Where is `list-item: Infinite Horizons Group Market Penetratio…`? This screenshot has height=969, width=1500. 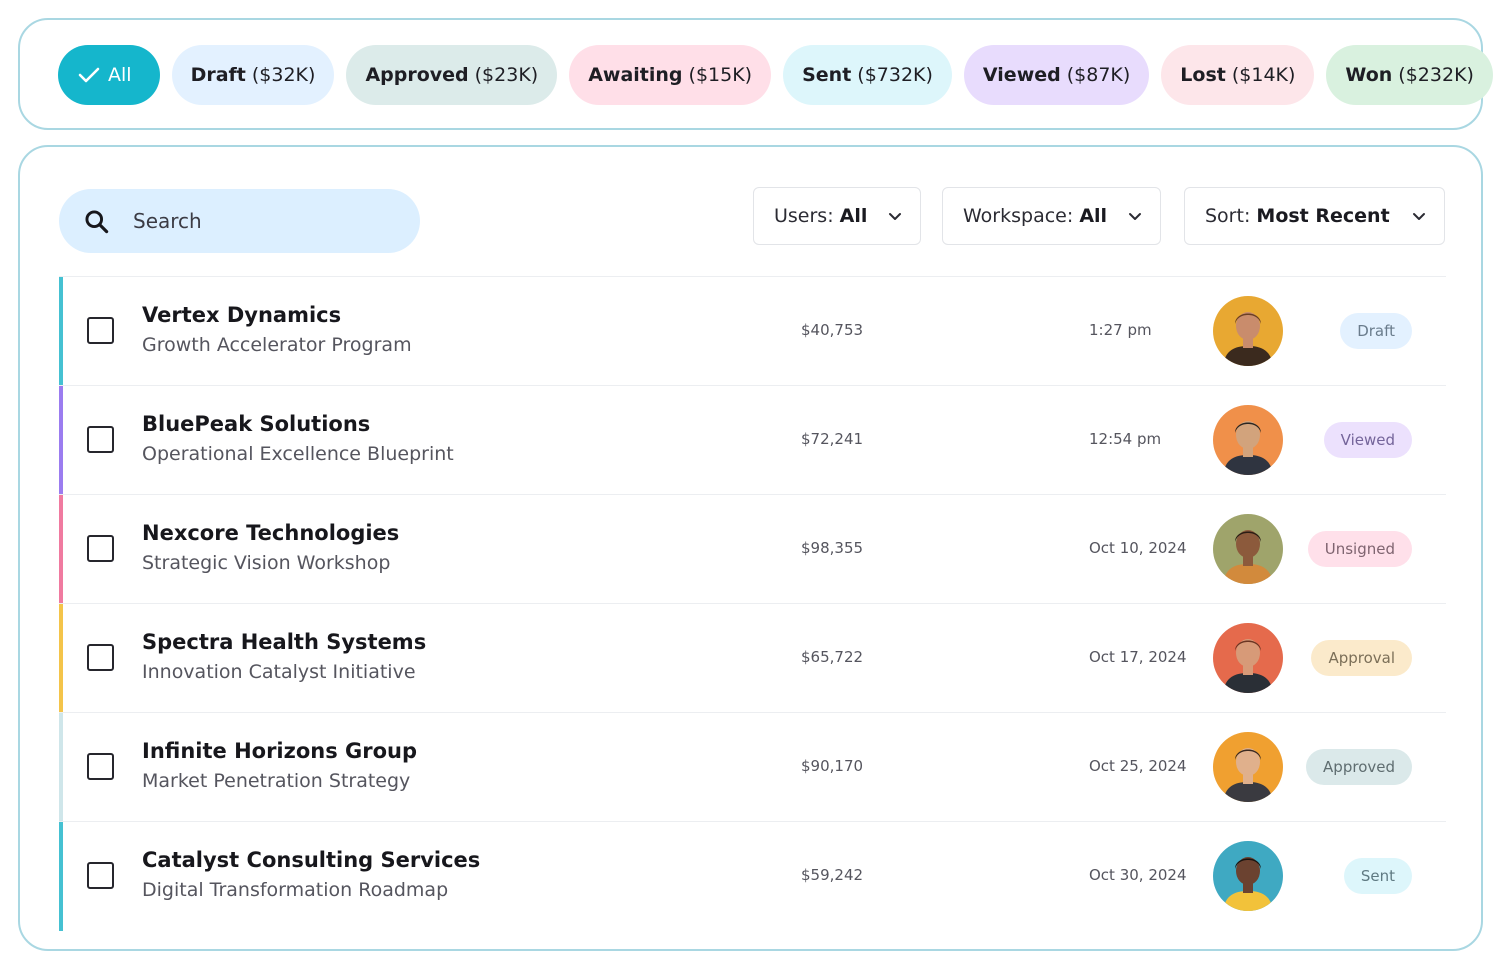 list-item: Infinite Horizons Group Market Penetratio… is located at coordinates (752, 767).